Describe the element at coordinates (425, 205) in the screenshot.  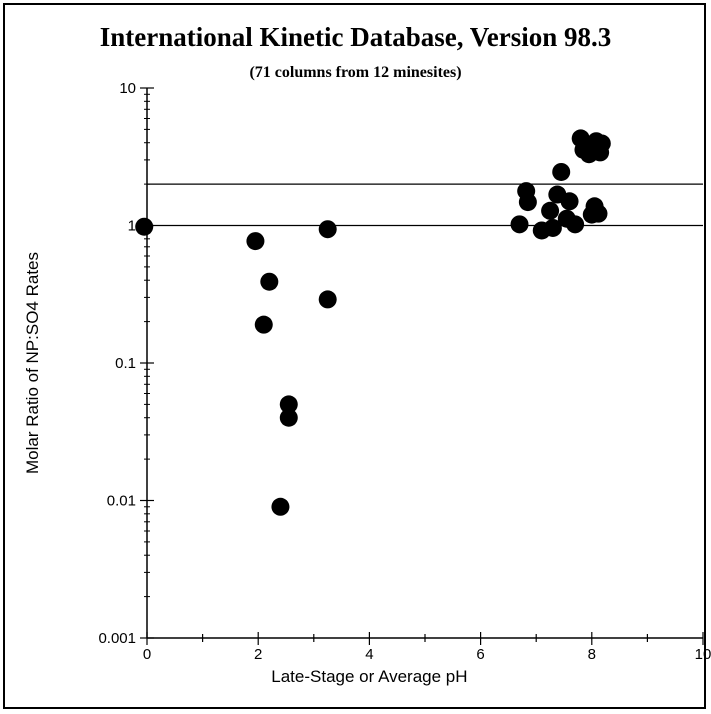
I see `reference-lines` at that location.